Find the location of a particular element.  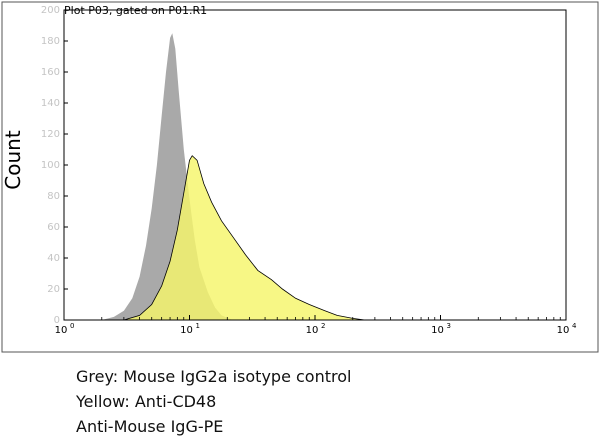

x-tick-exponent: 0 is located at coordinates (72, 326).